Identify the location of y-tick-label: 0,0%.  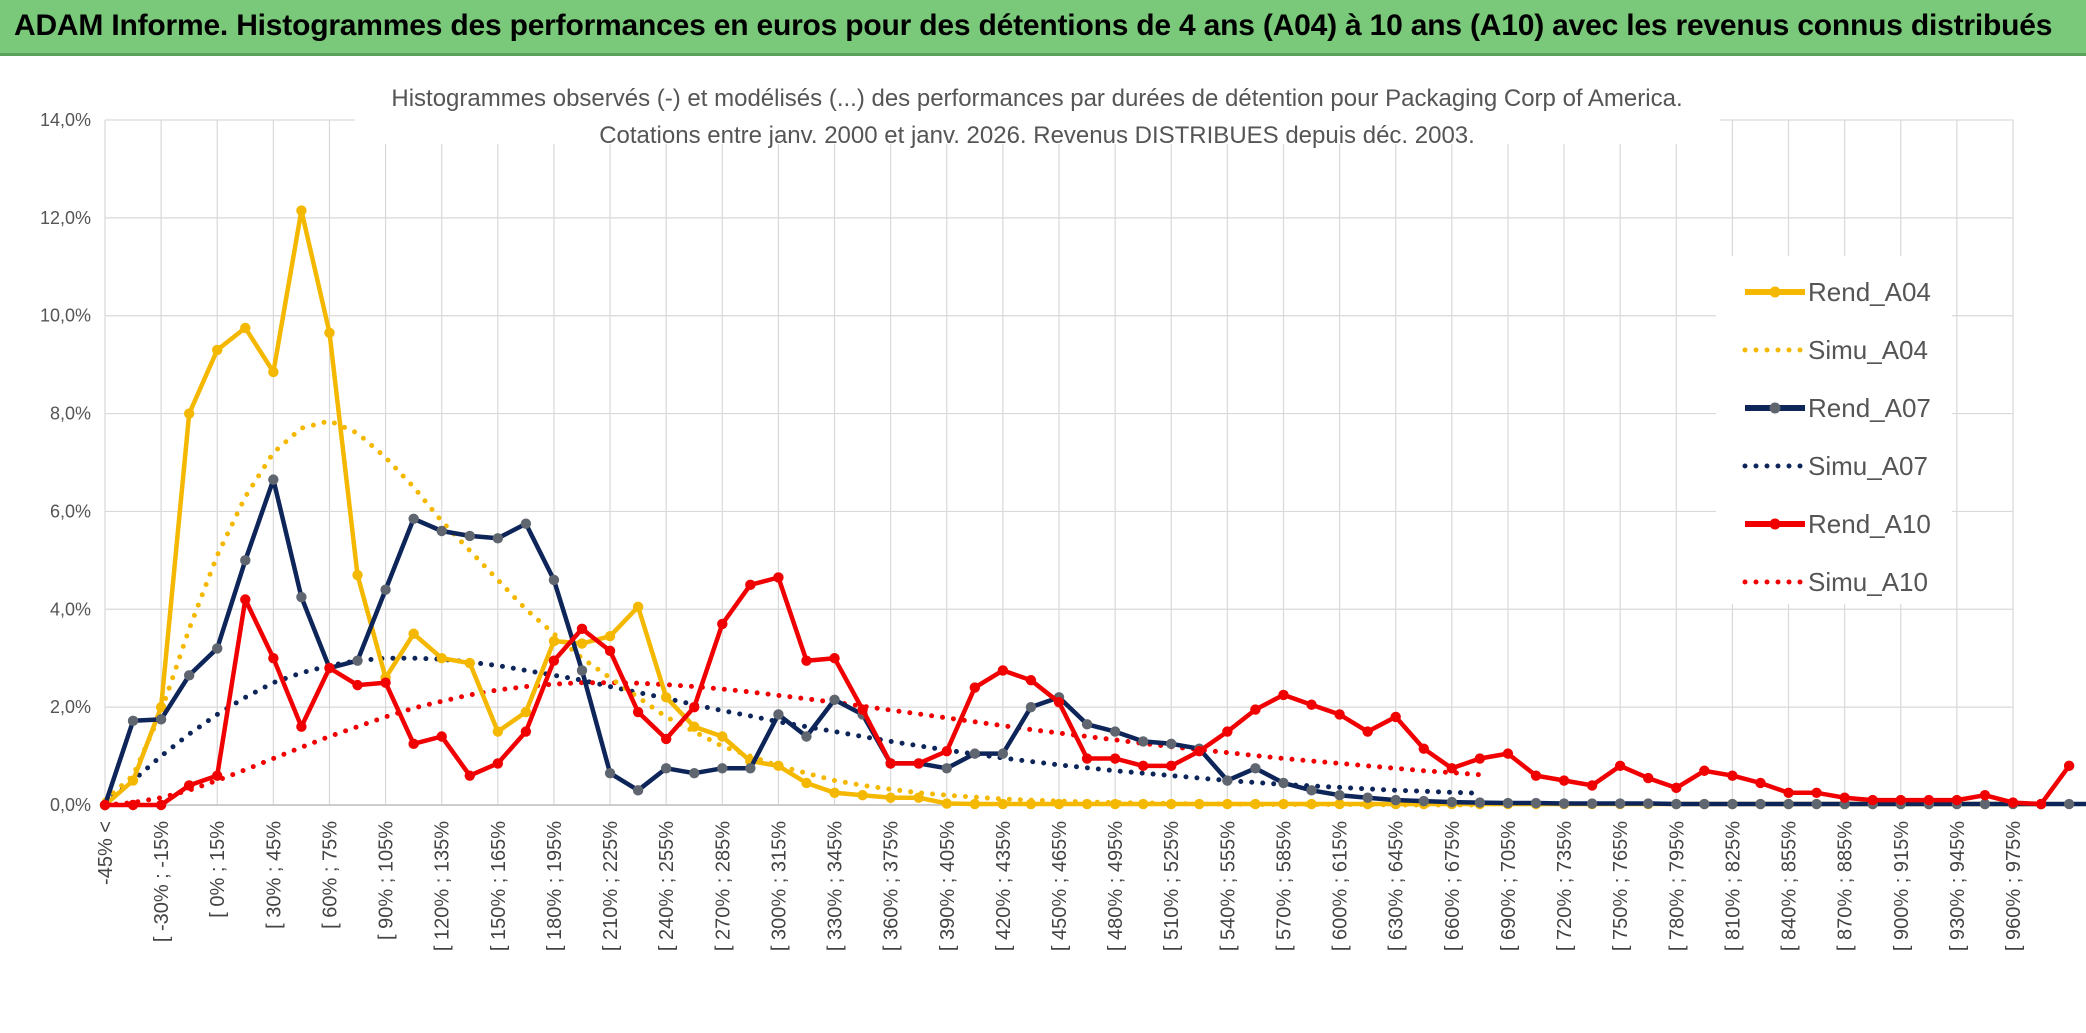
(70, 805).